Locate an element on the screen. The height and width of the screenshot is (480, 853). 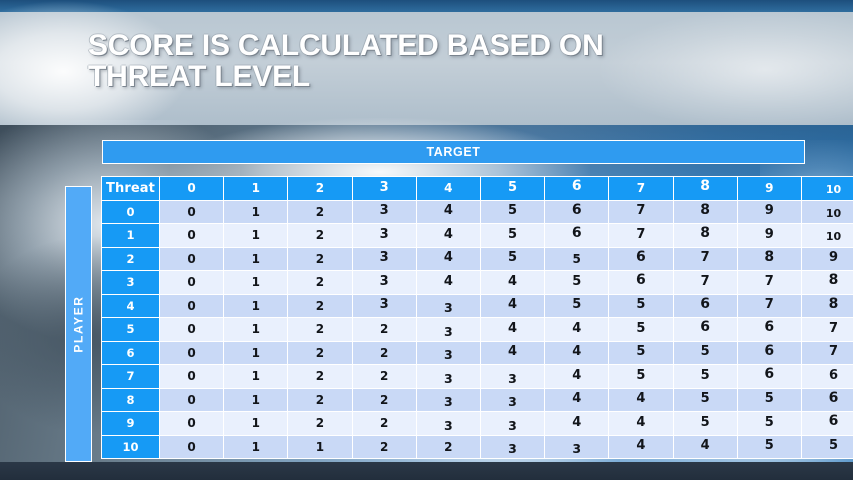
matrix-cell-3-7: 6 is located at coordinates (641, 282).